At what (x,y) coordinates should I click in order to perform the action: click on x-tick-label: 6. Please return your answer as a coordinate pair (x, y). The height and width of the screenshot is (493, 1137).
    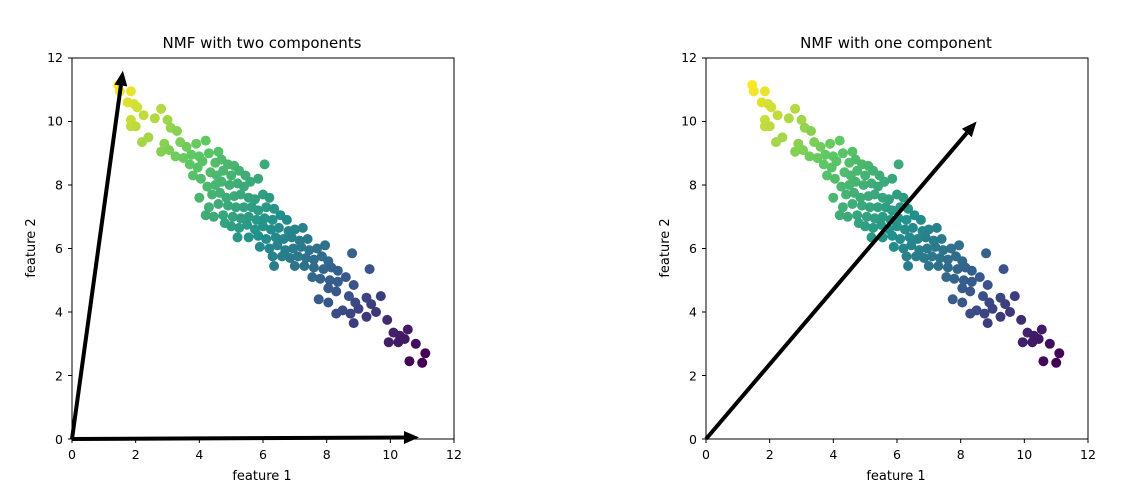
    Looking at the image, I should click on (263, 454).